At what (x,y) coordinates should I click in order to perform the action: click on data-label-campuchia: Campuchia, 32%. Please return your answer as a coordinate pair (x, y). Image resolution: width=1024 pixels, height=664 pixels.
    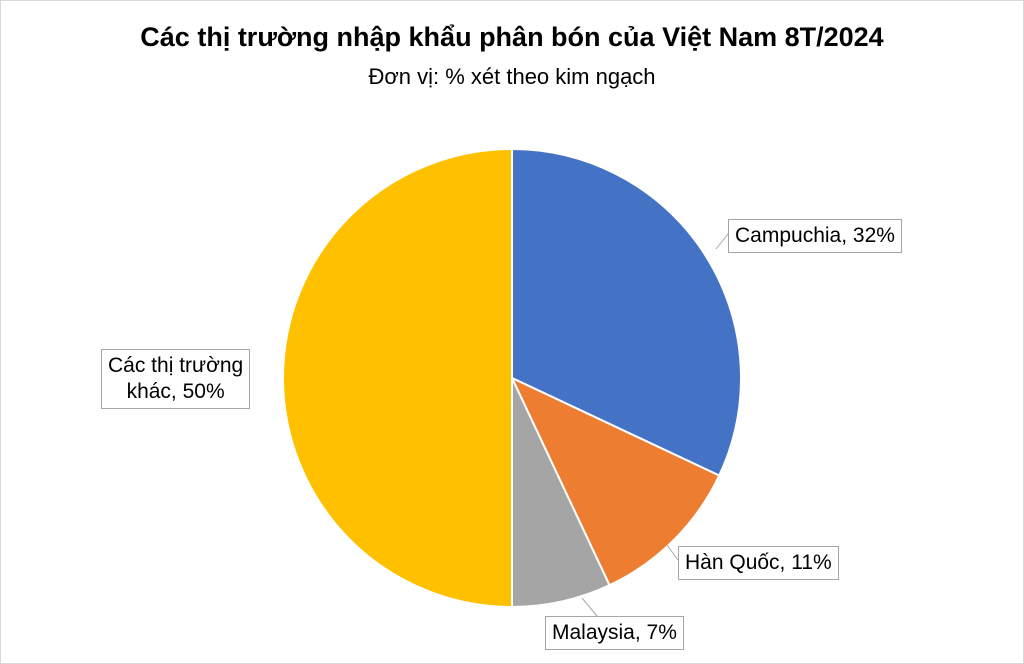
    Looking at the image, I should click on (815, 236).